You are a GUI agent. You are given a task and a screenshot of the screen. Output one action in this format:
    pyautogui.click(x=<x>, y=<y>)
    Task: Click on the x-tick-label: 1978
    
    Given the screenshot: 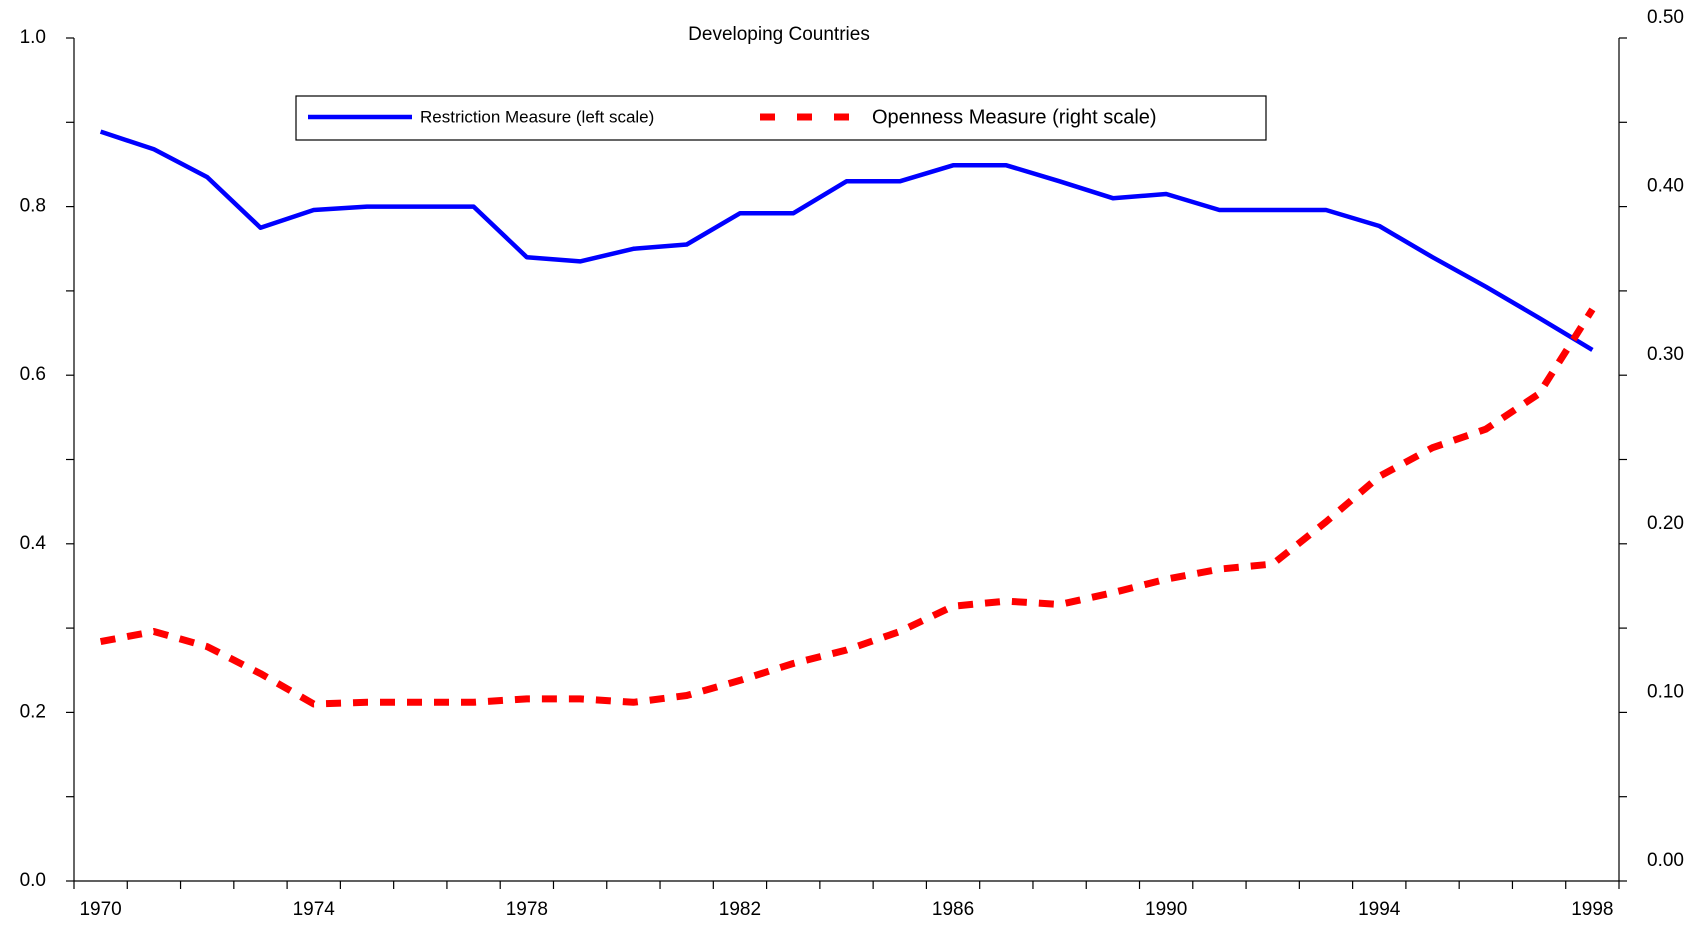 What is the action you would take?
    pyautogui.click(x=527, y=909)
    